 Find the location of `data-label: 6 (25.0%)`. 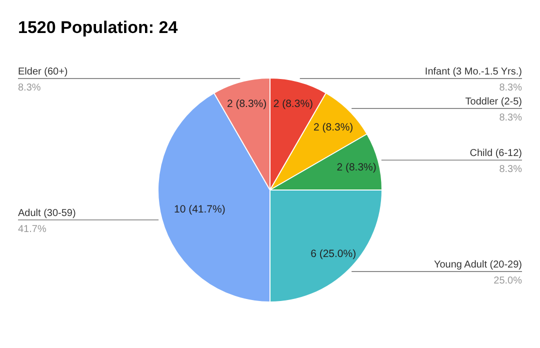

data-label: 6 (25.0%) is located at coordinates (333, 254).